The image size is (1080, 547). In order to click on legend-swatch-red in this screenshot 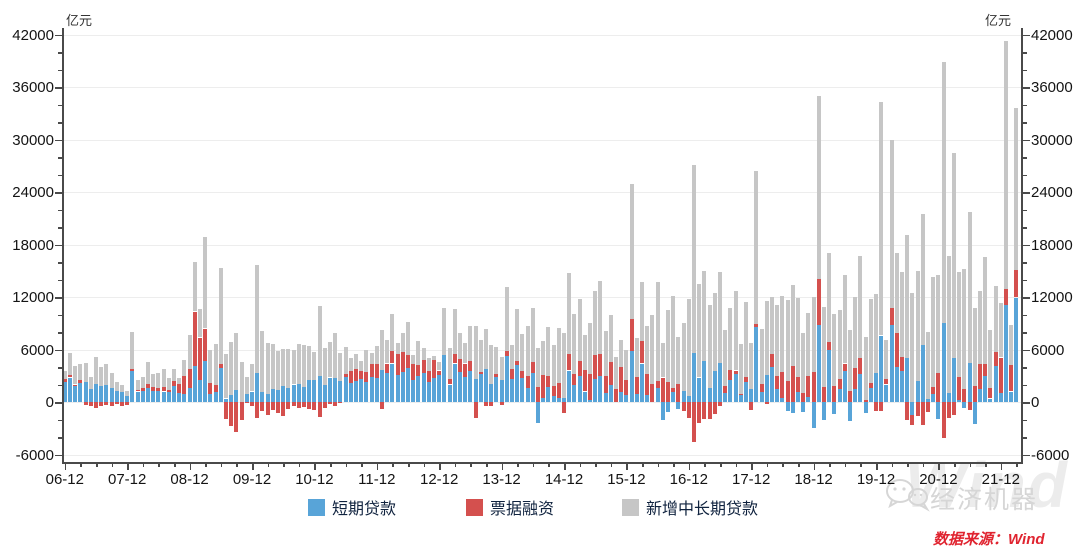, I will do `click(474, 507)`.